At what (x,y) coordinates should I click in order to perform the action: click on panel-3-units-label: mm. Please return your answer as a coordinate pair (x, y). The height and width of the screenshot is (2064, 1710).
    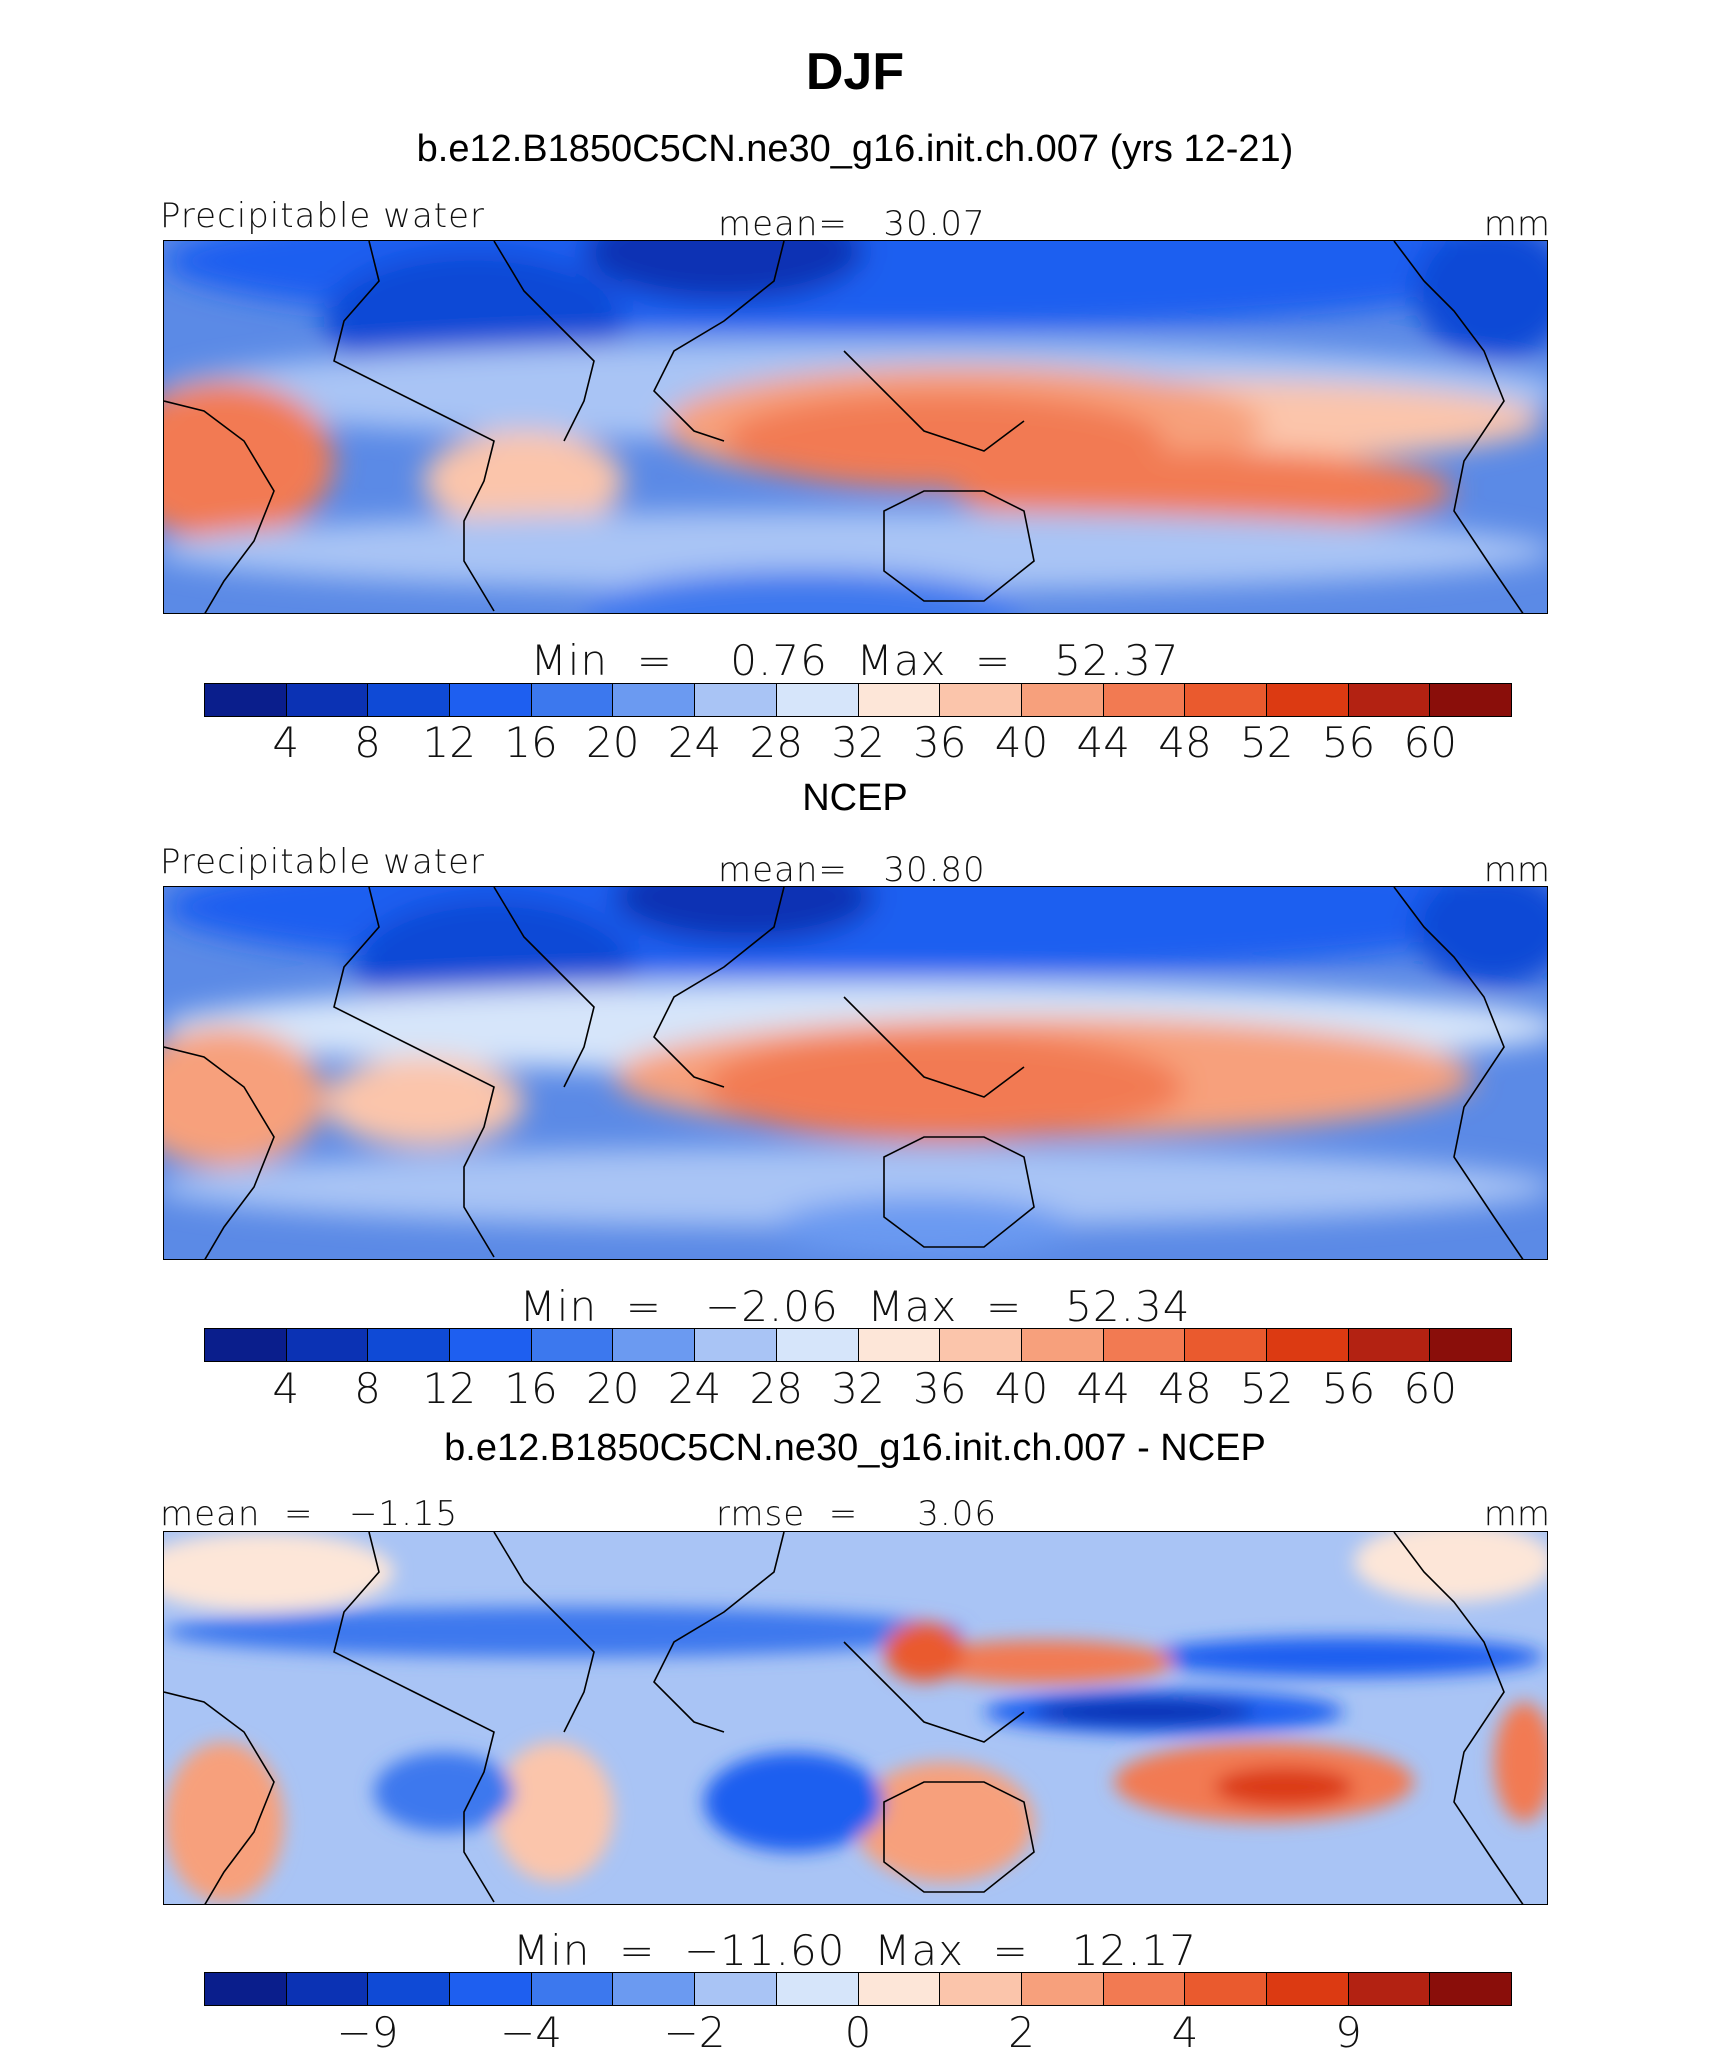
    Looking at the image, I should click on (1516, 1514).